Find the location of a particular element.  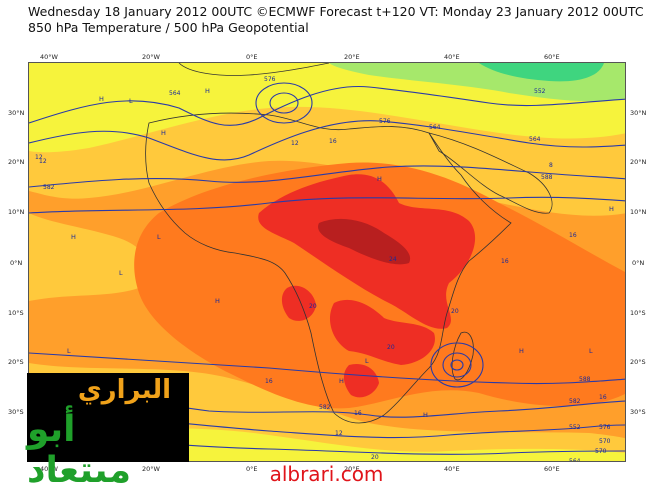

temperature-region-red-kalahari is located at coordinates (361, 380).